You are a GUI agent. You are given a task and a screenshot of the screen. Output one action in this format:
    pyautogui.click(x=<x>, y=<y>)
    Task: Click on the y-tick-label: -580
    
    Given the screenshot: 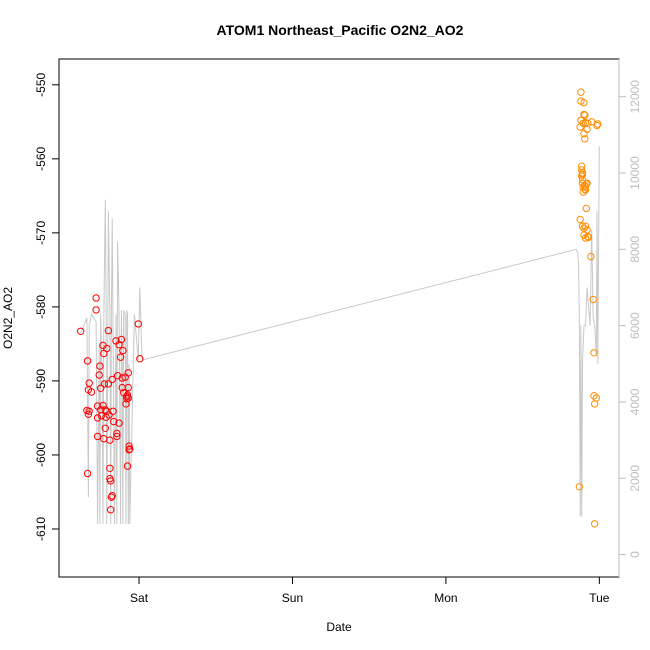 What is the action you would take?
    pyautogui.click(x=41, y=307)
    